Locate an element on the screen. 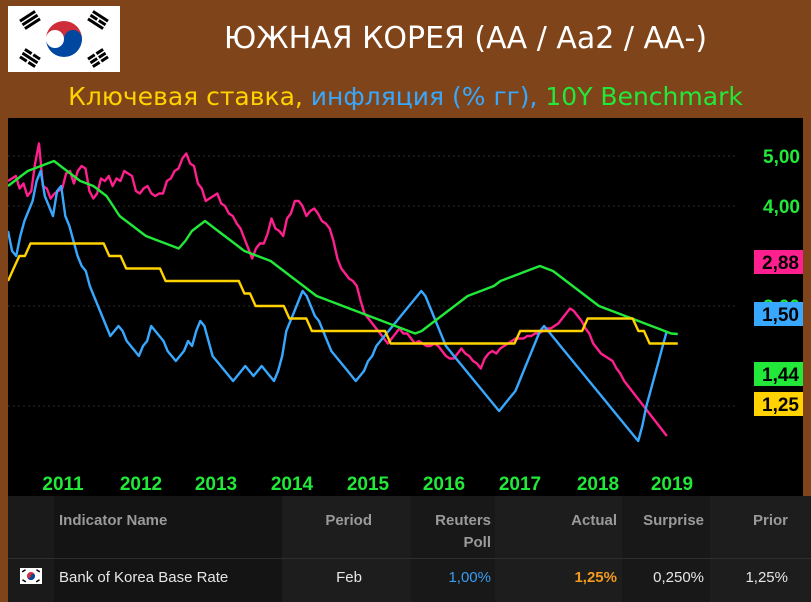  table-surprise-column is located at coordinates (666, 549).